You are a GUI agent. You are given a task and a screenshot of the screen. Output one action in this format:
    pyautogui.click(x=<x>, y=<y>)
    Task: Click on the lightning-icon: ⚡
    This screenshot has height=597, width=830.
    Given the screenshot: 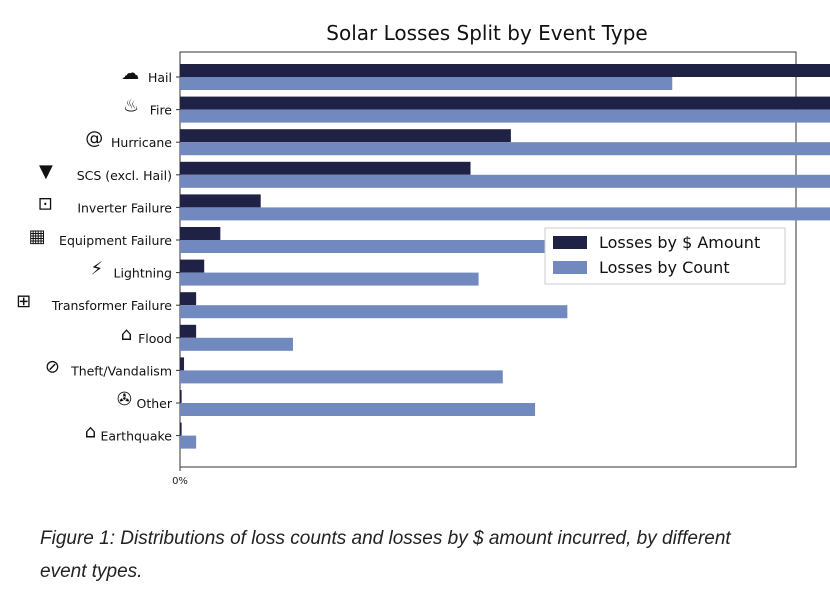 What is the action you would take?
    pyautogui.click(x=97, y=269)
    